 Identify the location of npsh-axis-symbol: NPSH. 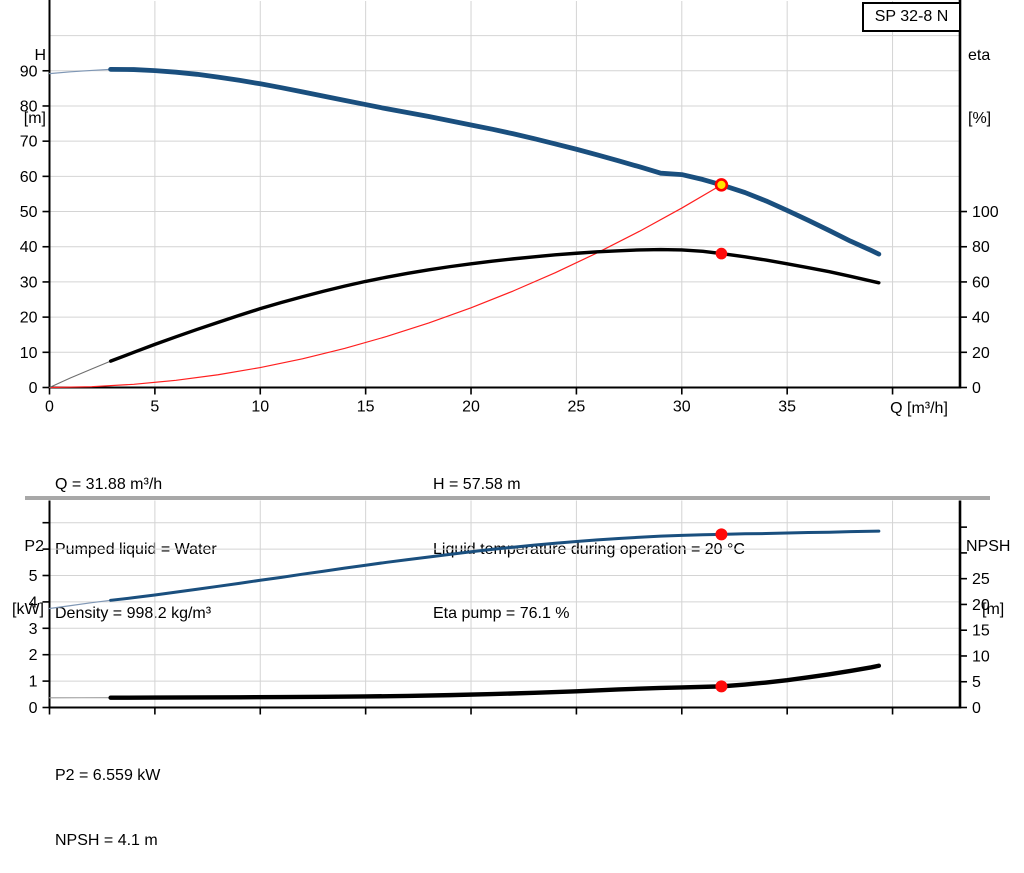
(995, 546).